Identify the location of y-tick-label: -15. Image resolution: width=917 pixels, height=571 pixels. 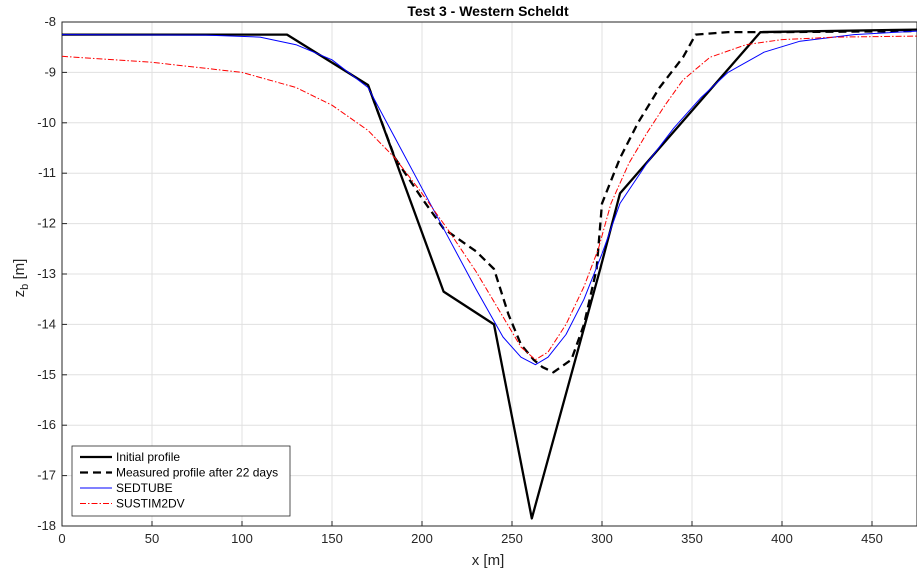
(46, 374).